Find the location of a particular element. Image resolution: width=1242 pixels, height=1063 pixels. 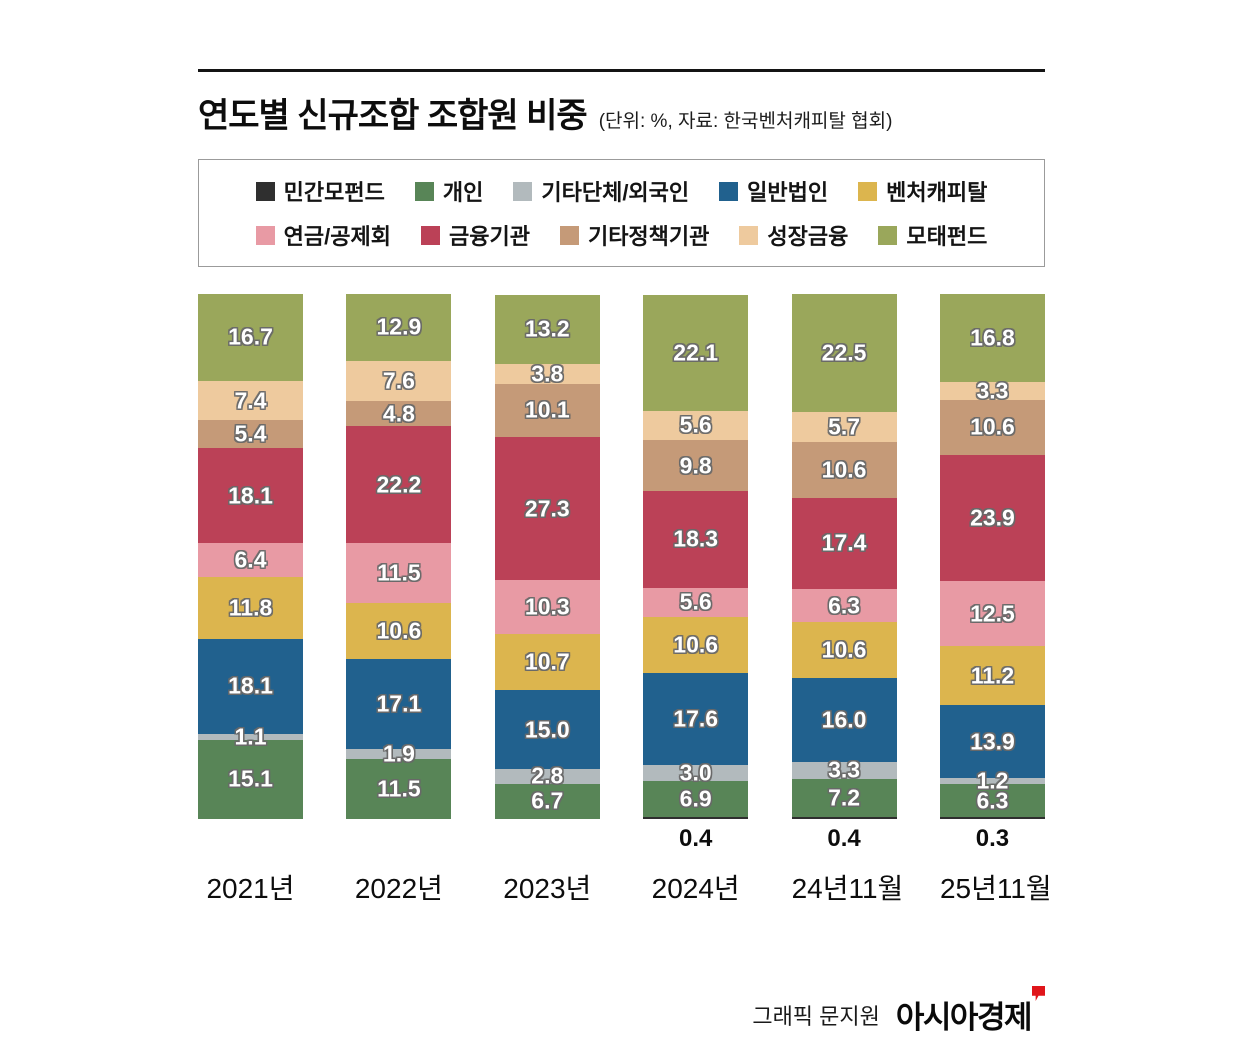

base-value-label: 0.4 is located at coordinates (844, 838).